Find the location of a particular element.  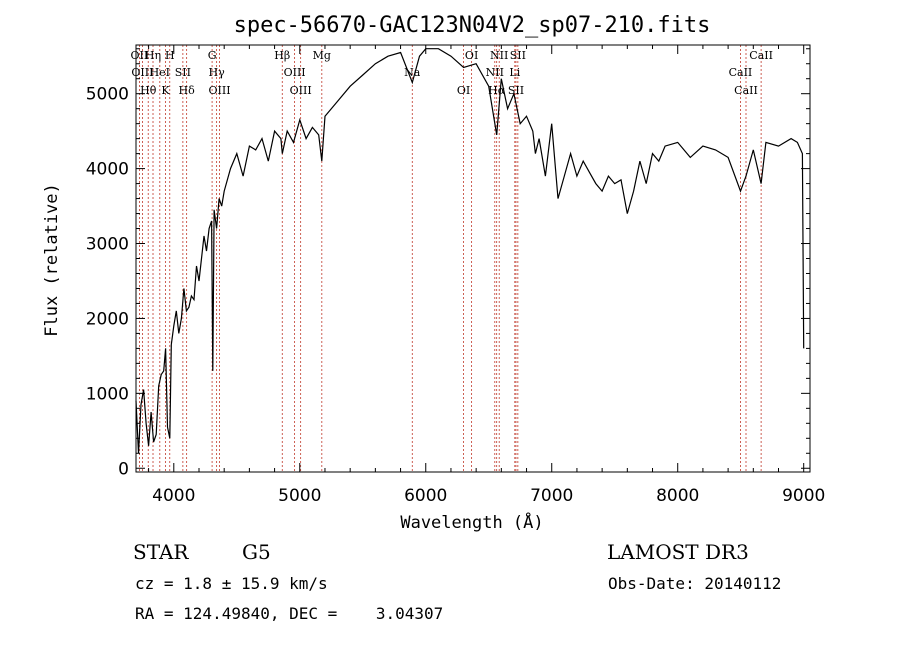

spectral-line-label: K is located at coordinates (165, 90).